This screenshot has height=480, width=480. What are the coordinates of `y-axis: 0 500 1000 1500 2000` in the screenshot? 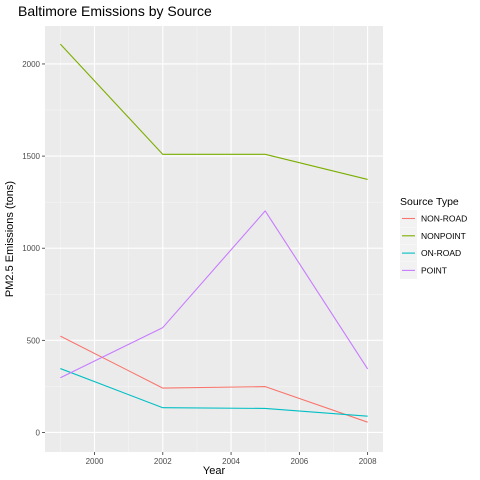 It's located at (33, 248).